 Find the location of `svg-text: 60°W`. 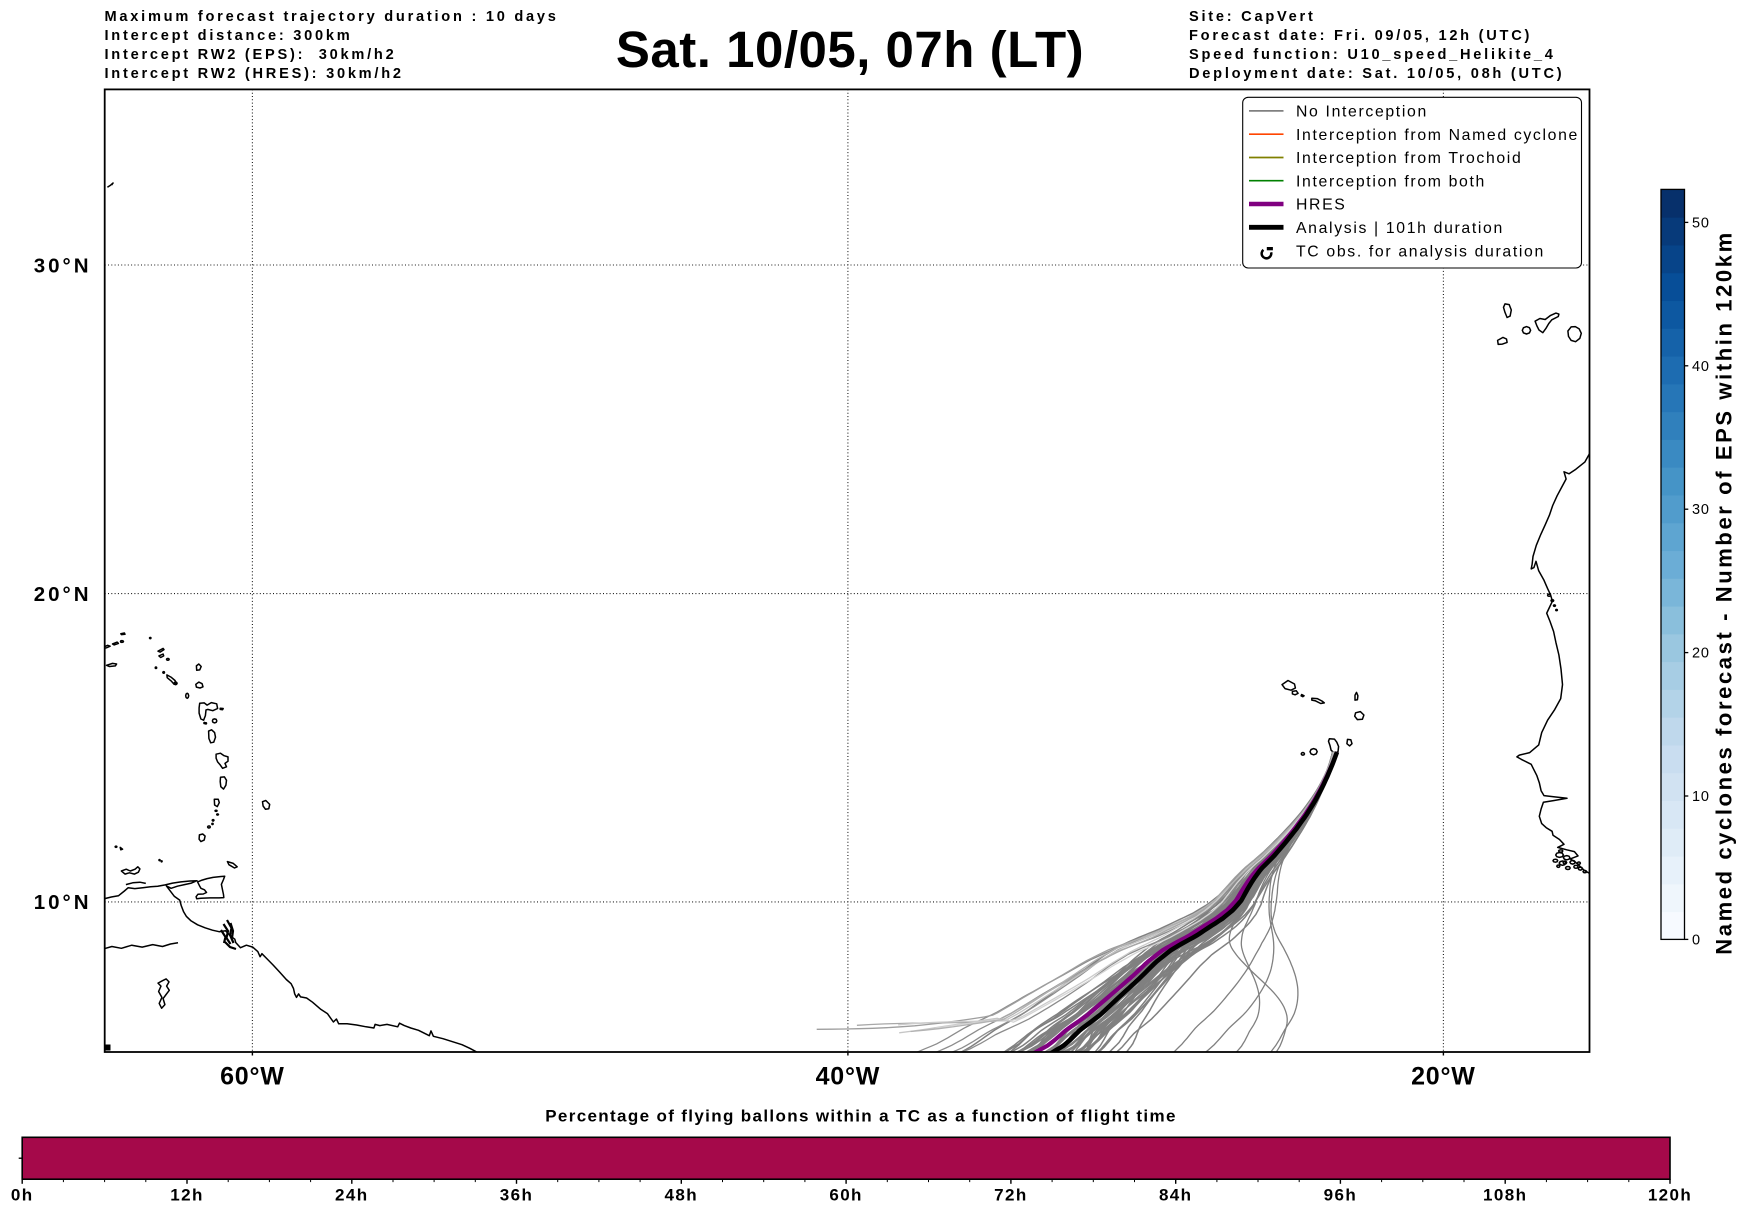

svg-text: 60°W is located at coordinates (252, 1077).